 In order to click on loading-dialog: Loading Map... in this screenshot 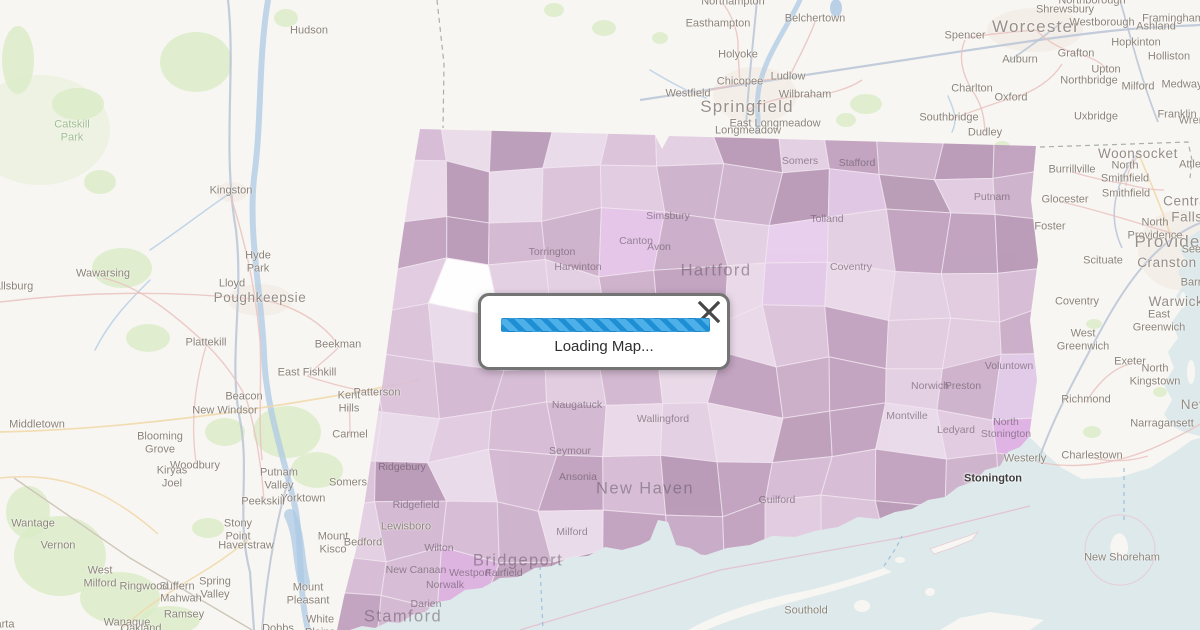, I will do `click(604, 331)`.